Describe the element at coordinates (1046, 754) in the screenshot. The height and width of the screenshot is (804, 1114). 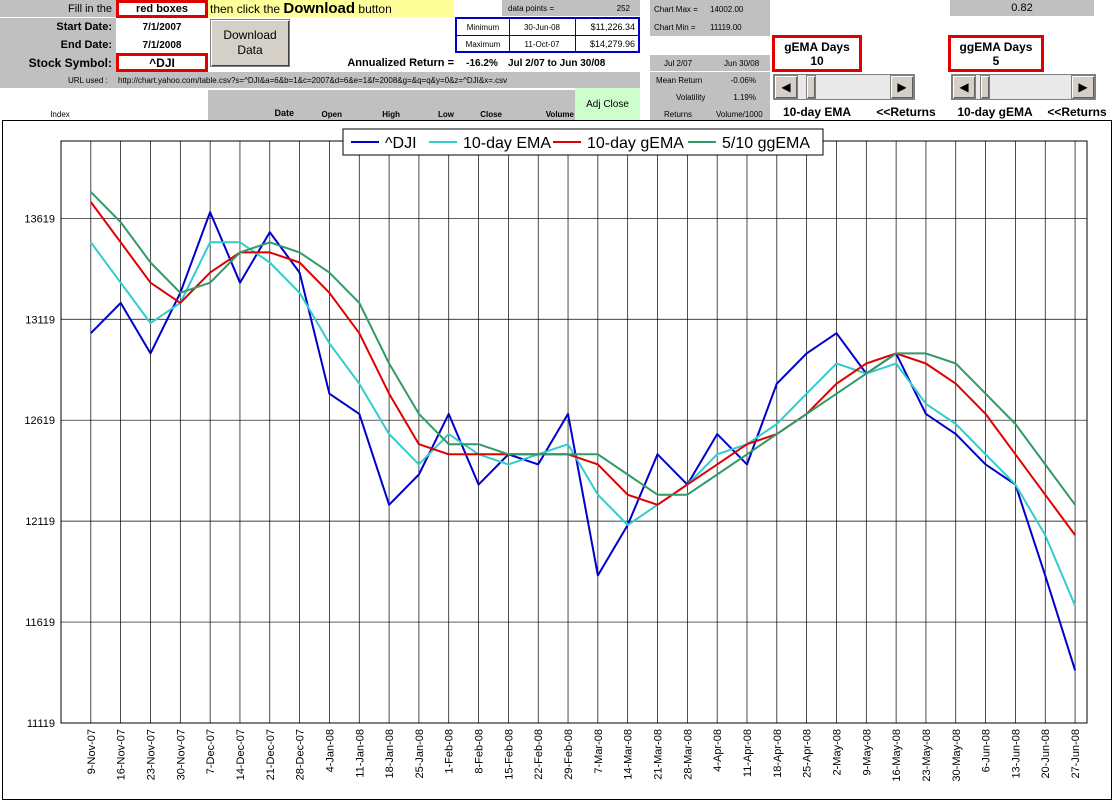
I see `x-tick-label: 20-Jun-08` at that location.